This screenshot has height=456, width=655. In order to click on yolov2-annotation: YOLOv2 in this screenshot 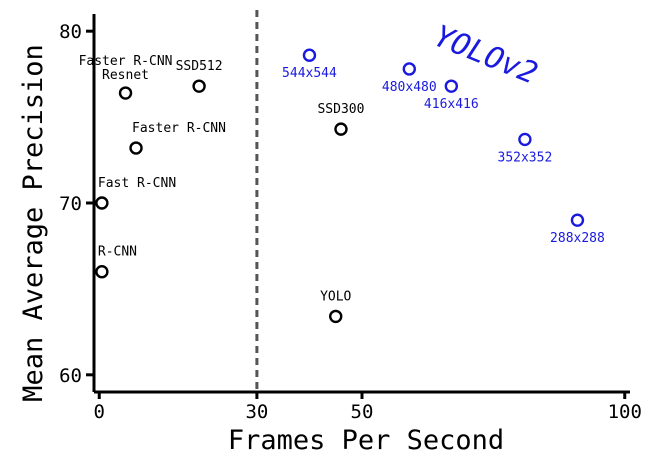, I will do `click(486, 55)`.